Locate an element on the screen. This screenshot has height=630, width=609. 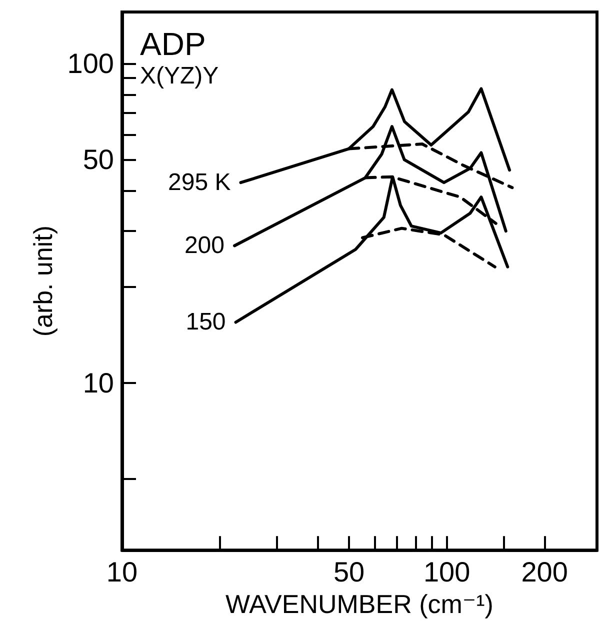
y-tick-label: 10 is located at coordinates (98, 383).